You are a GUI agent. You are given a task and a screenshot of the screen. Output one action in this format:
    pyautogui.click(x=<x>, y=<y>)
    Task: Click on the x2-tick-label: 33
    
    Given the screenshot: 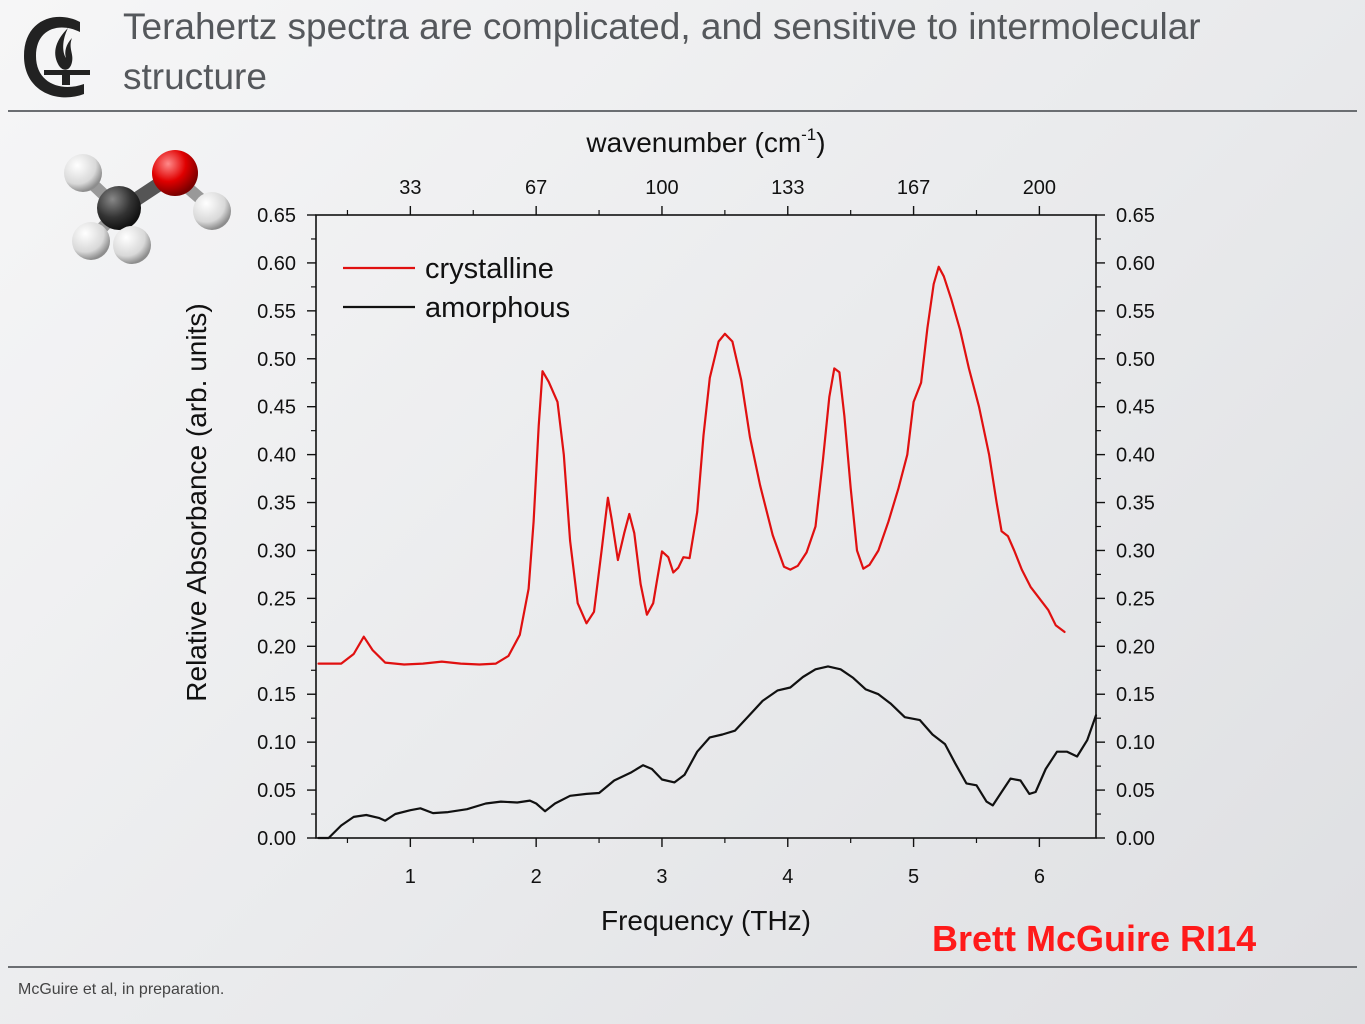 What is the action you would take?
    pyautogui.click(x=410, y=188)
    